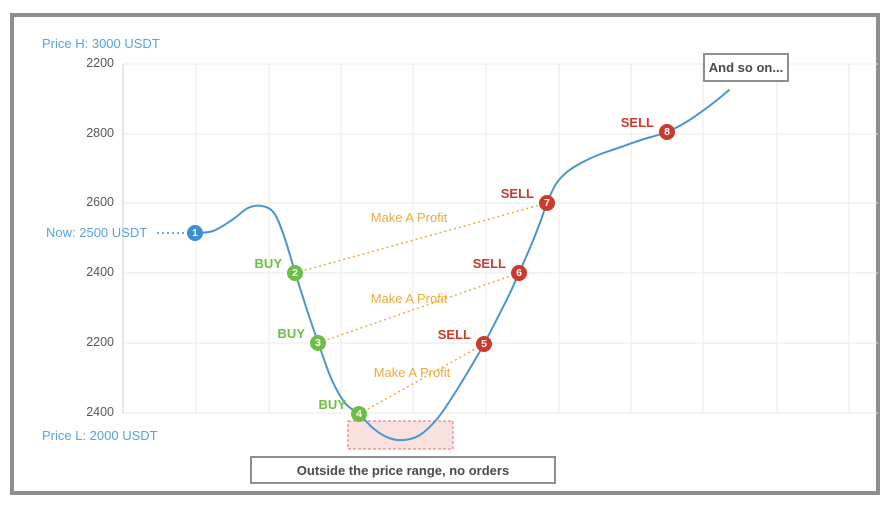 The width and height of the screenshot is (894, 512). I want to click on buy-label-2: BUY, so click(268, 263).